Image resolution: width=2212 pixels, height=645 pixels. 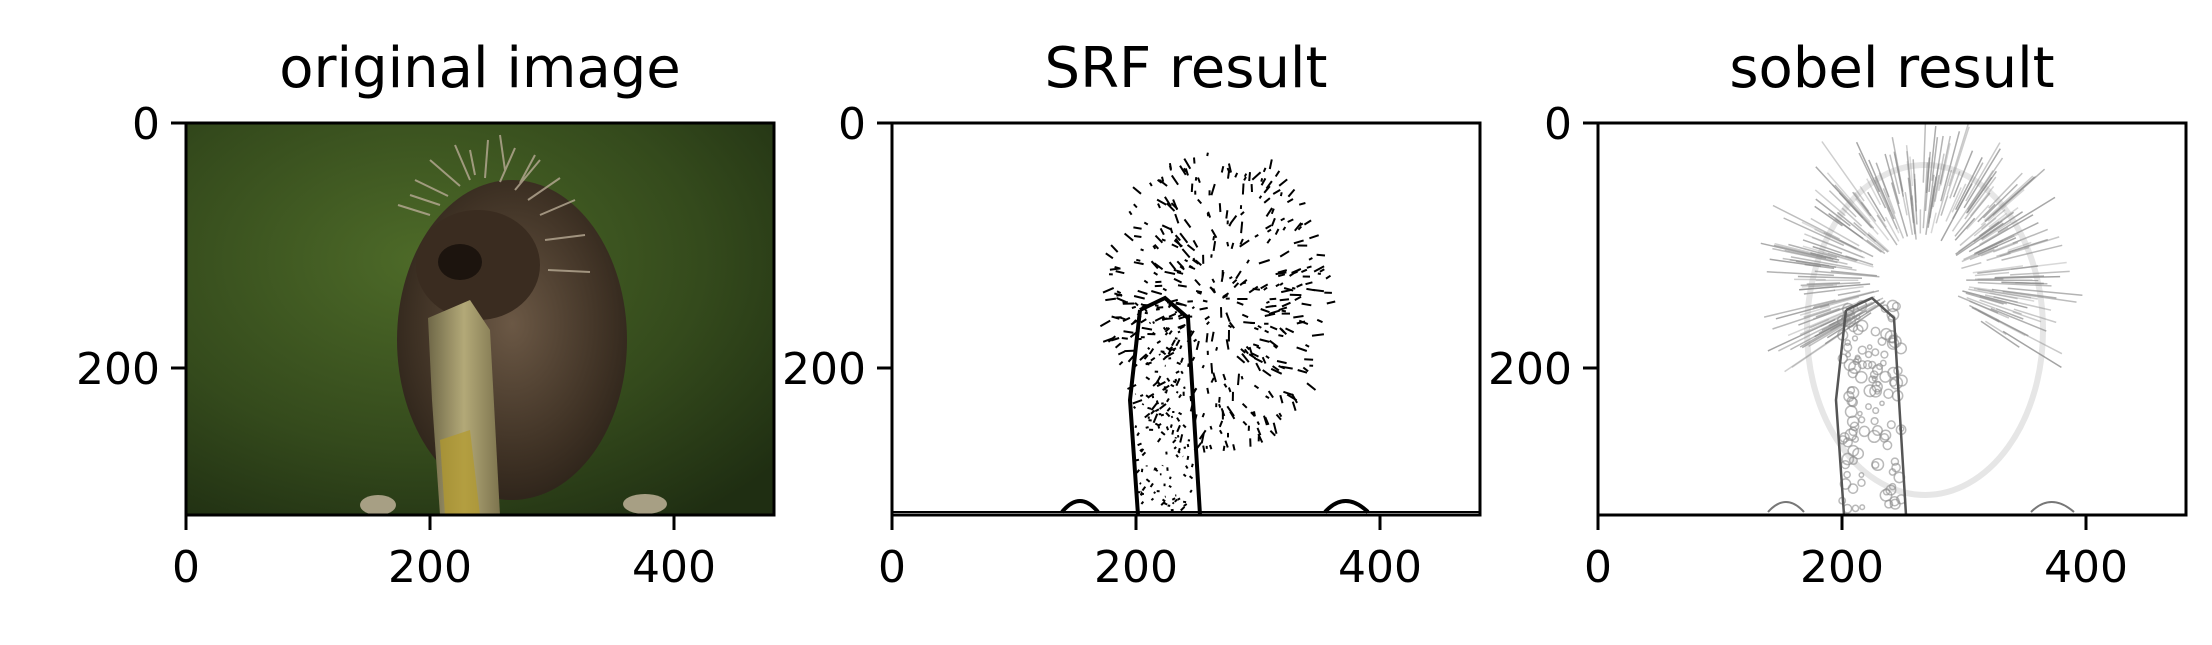 I want to click on panel-title: original image, so click(x=480, y=68).